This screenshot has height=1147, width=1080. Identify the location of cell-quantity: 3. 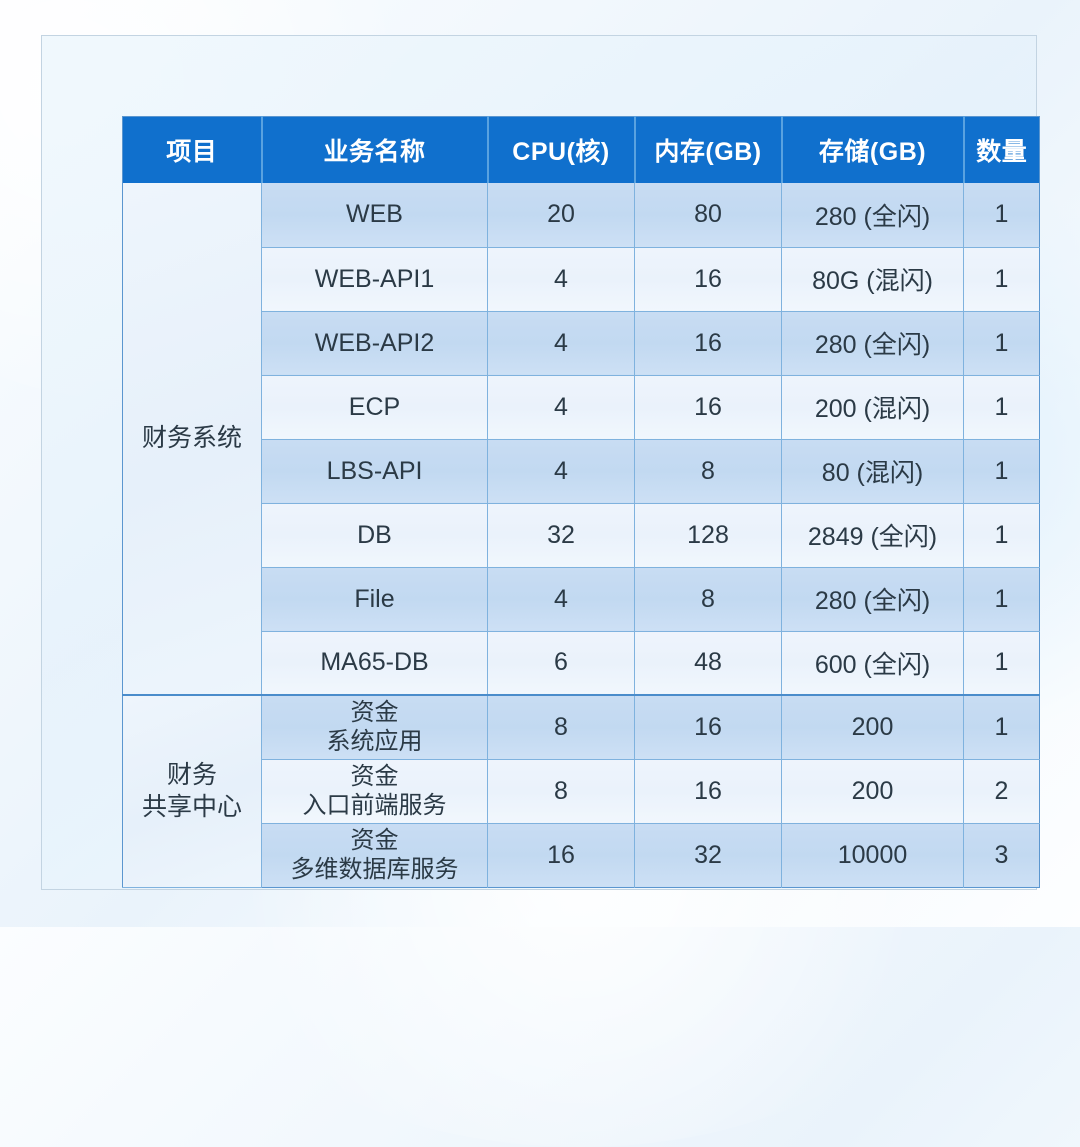
(1001, 855).